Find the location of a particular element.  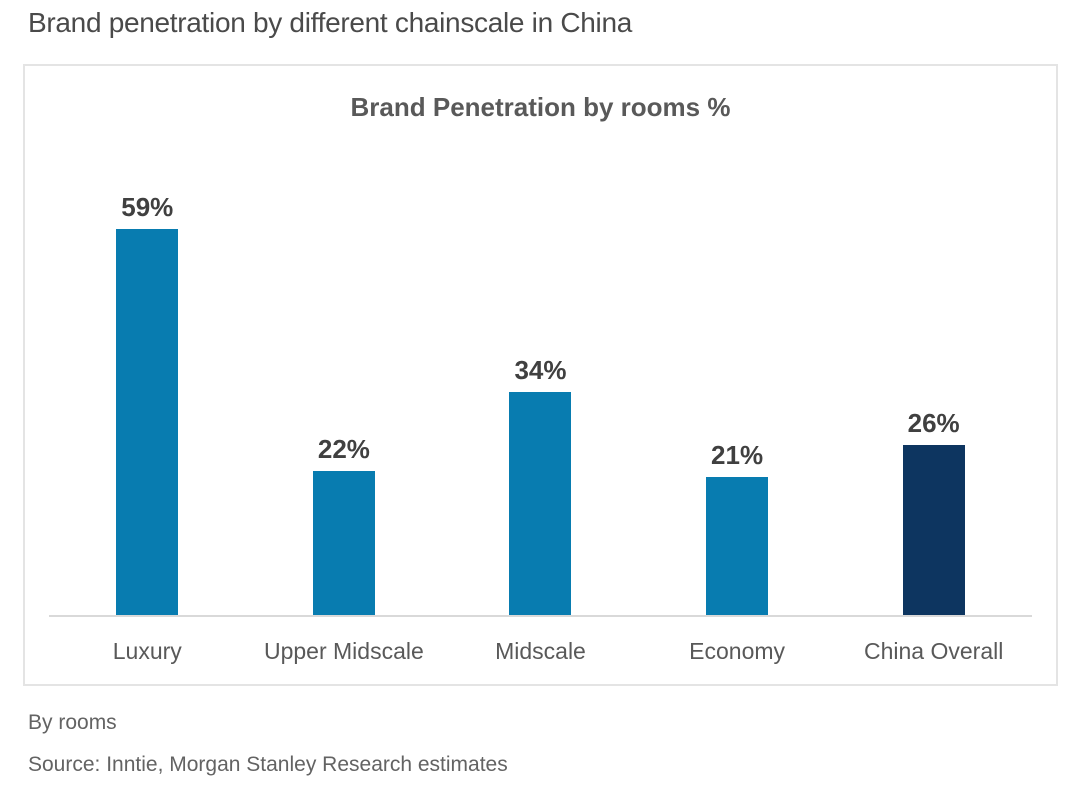

bar-value-label: 21% is located at coordinates (737, 455).